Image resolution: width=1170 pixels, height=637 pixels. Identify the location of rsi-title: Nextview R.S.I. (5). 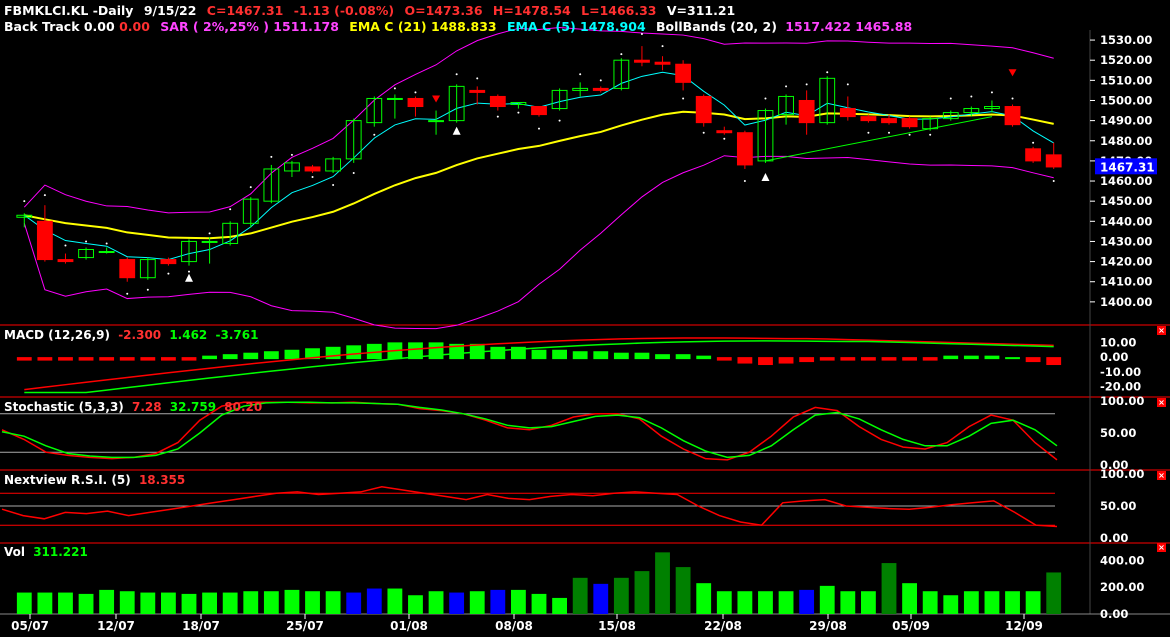
(67, 480).